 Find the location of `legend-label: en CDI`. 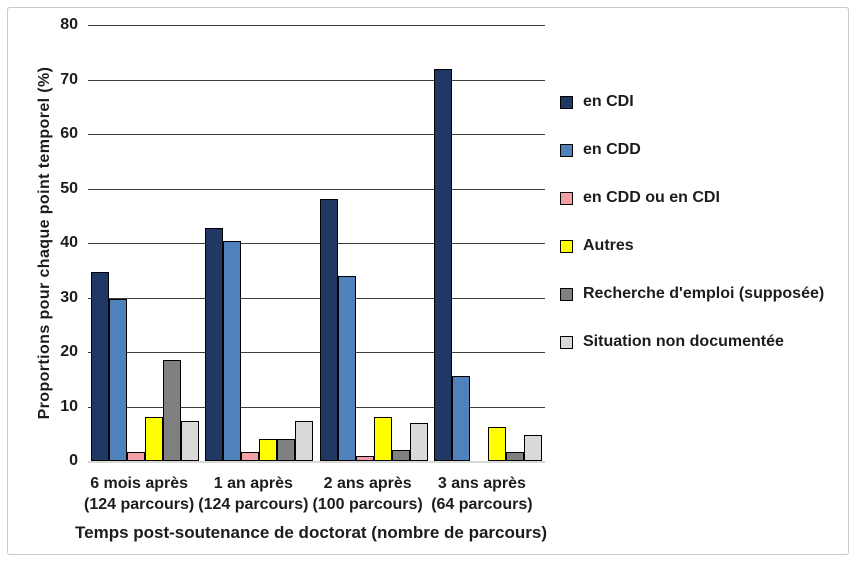

legend-label: en CDI is located at coordinates (608, 101).